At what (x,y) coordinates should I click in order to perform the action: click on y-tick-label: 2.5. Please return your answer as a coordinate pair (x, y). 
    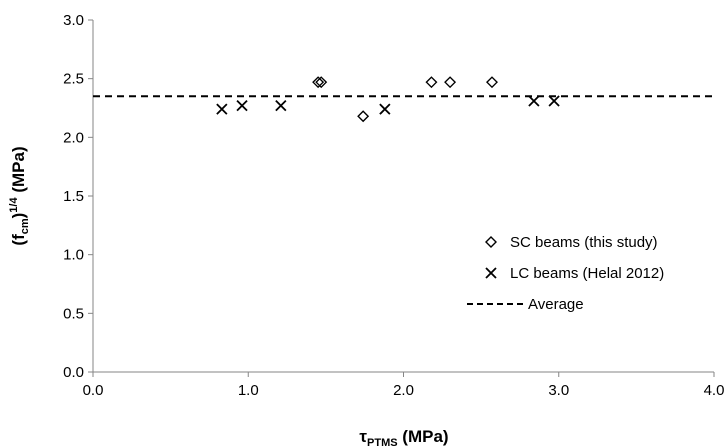
    Looking at the image, I should click on (73, 79).